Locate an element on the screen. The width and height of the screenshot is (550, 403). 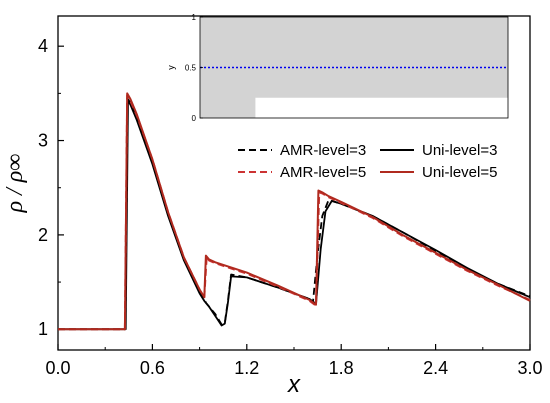
y-ticks: 1 2 3 4 is located at coordinates (51, 187).